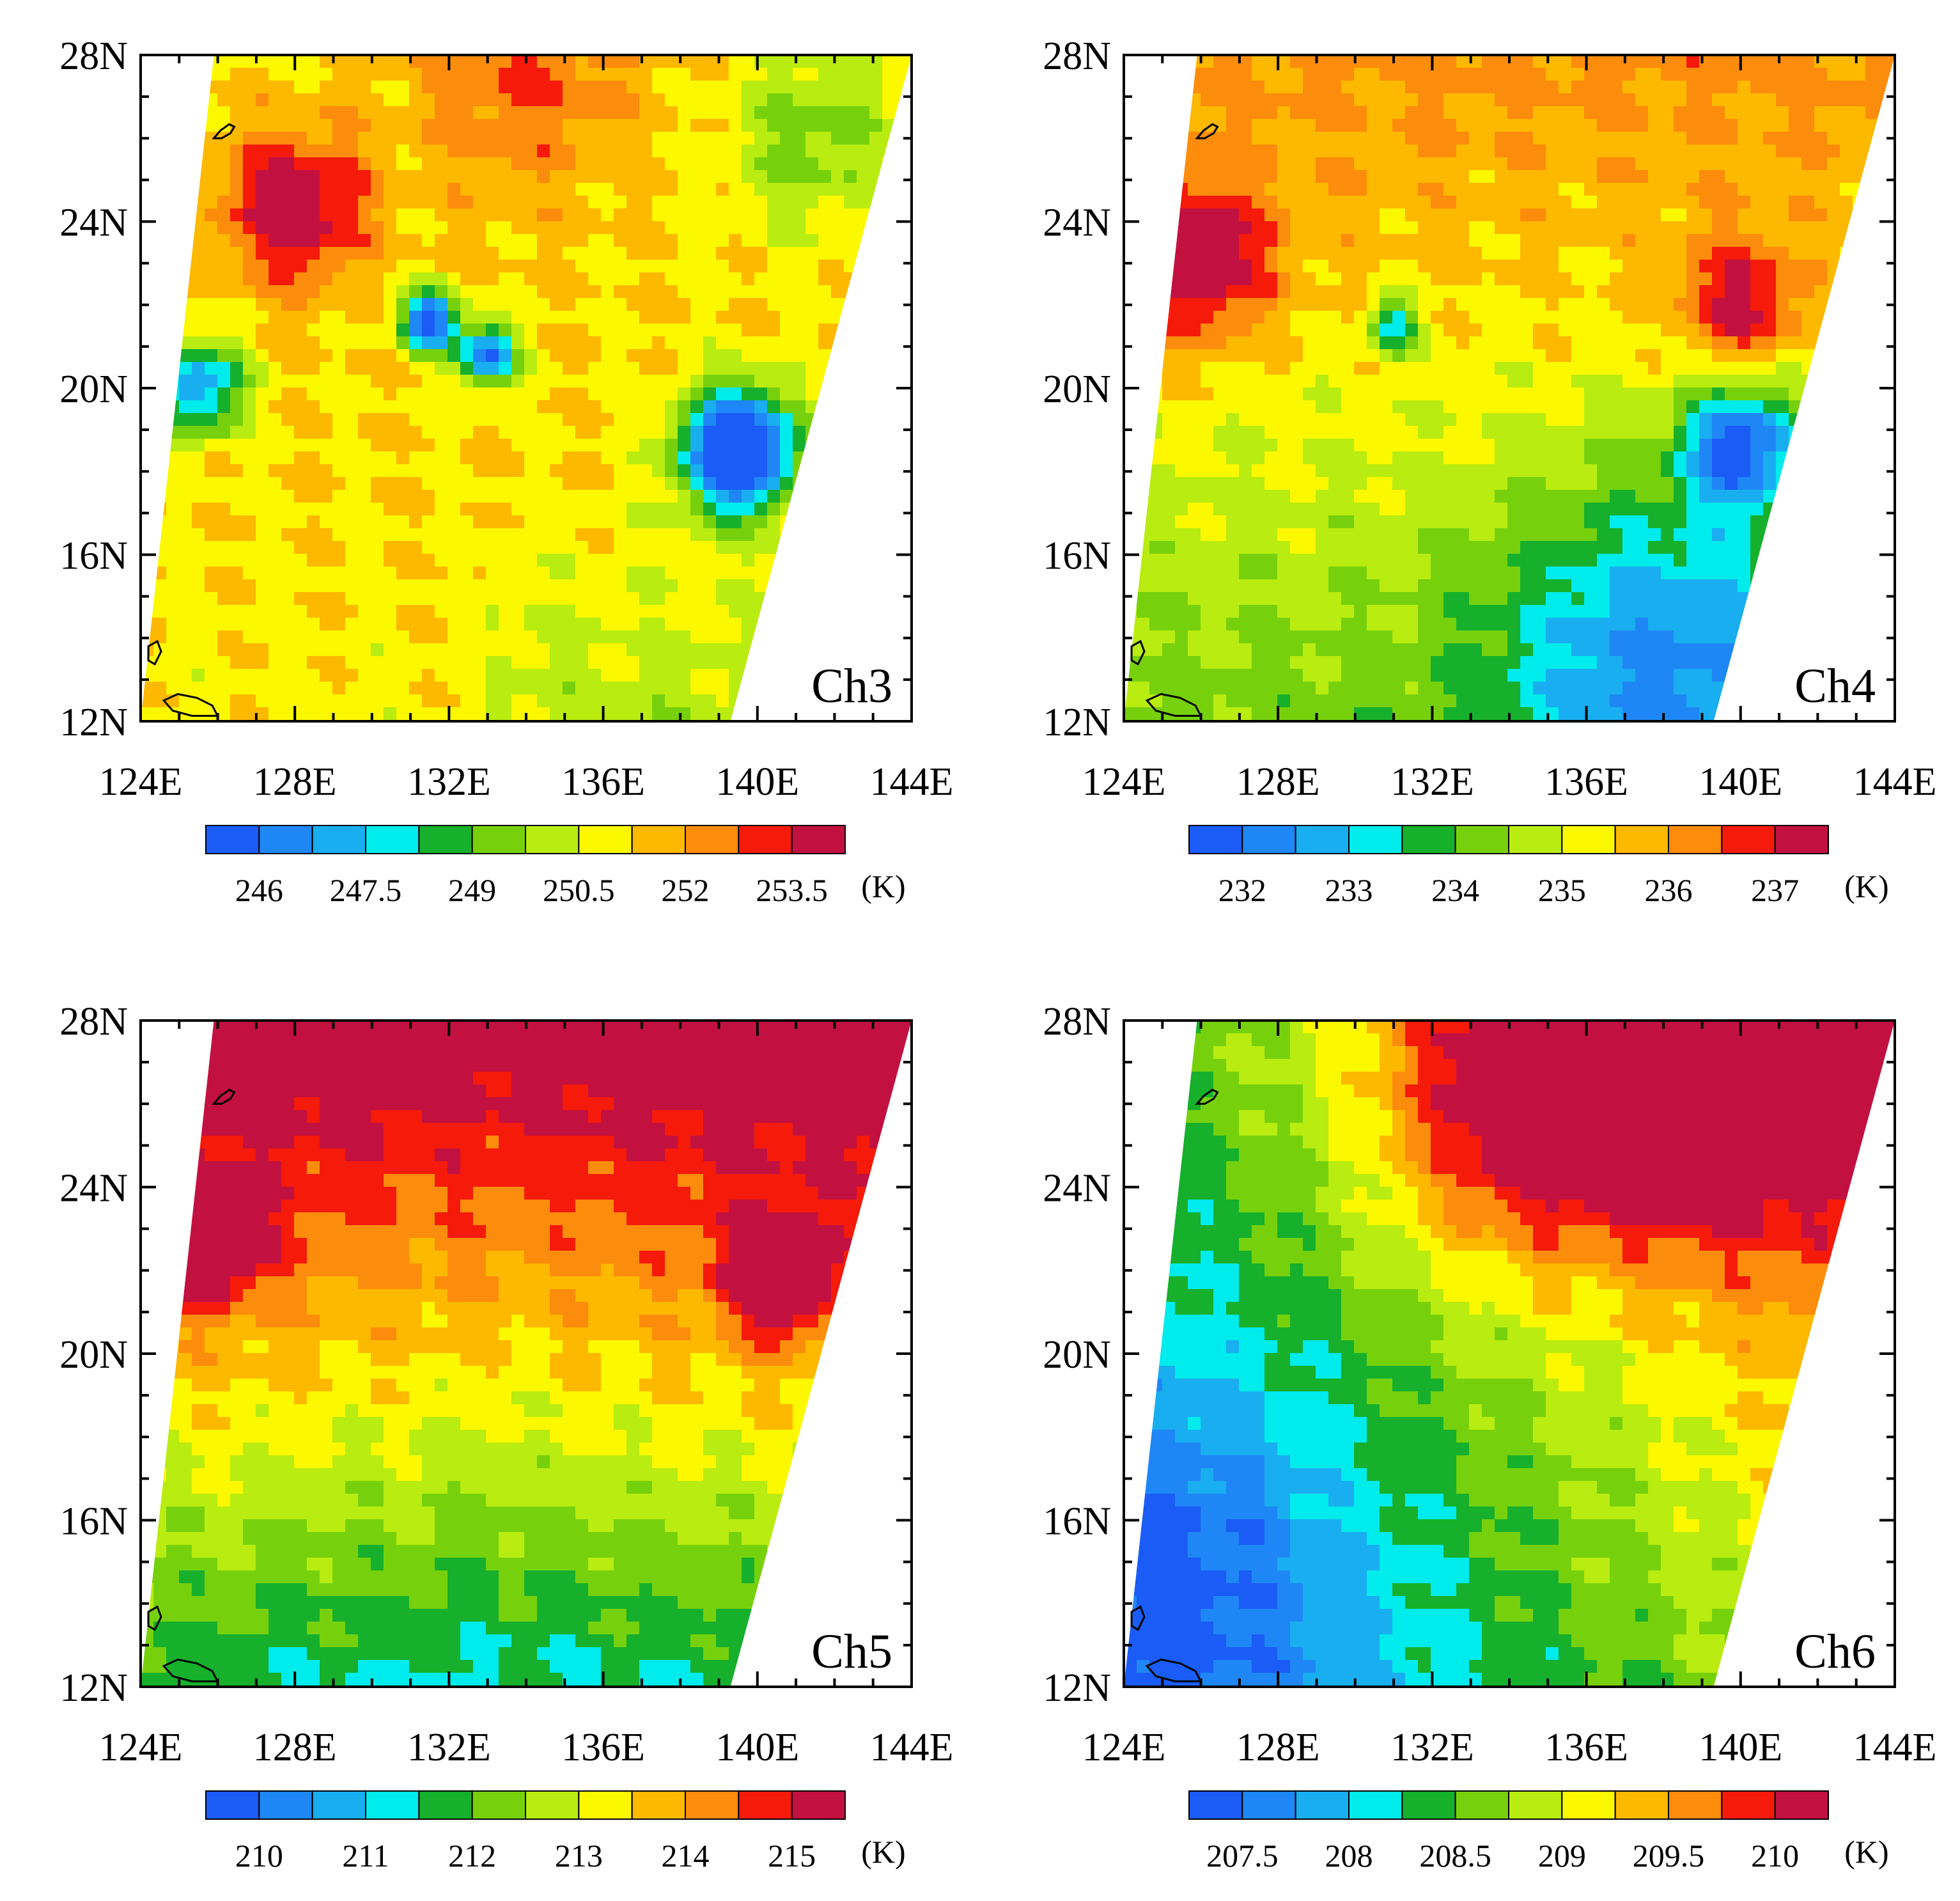  Describe the element at coordinates (579, 890) in the screenshot. I see `colorbar-tick-label: 250.5` at that location.